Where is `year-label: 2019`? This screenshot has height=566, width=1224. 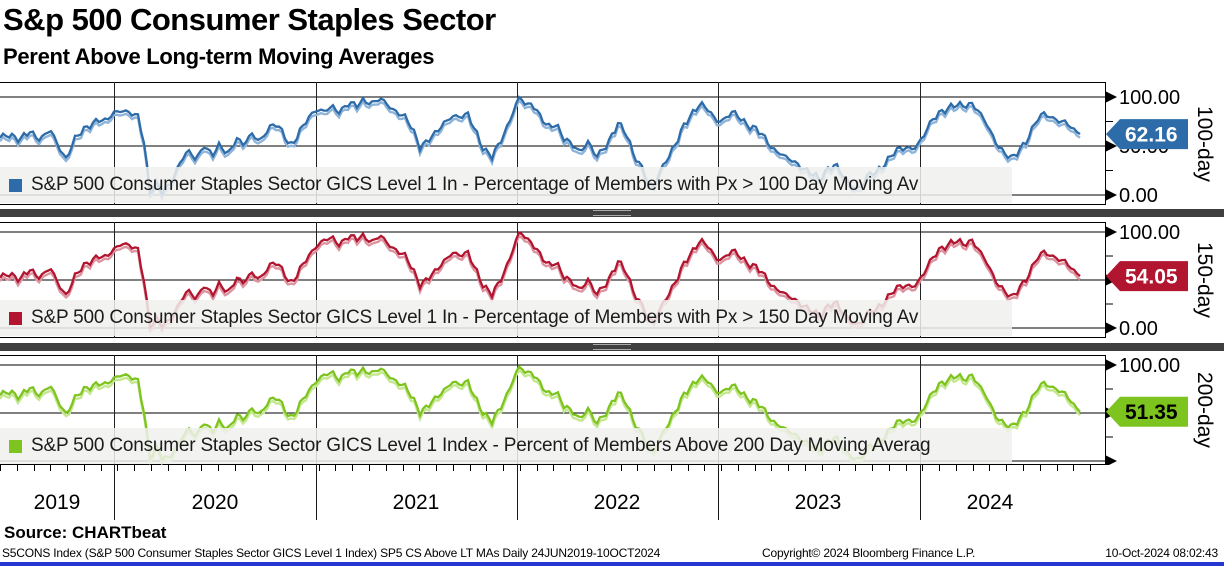 year-label: 2019 is located at coordinates (57, 502).